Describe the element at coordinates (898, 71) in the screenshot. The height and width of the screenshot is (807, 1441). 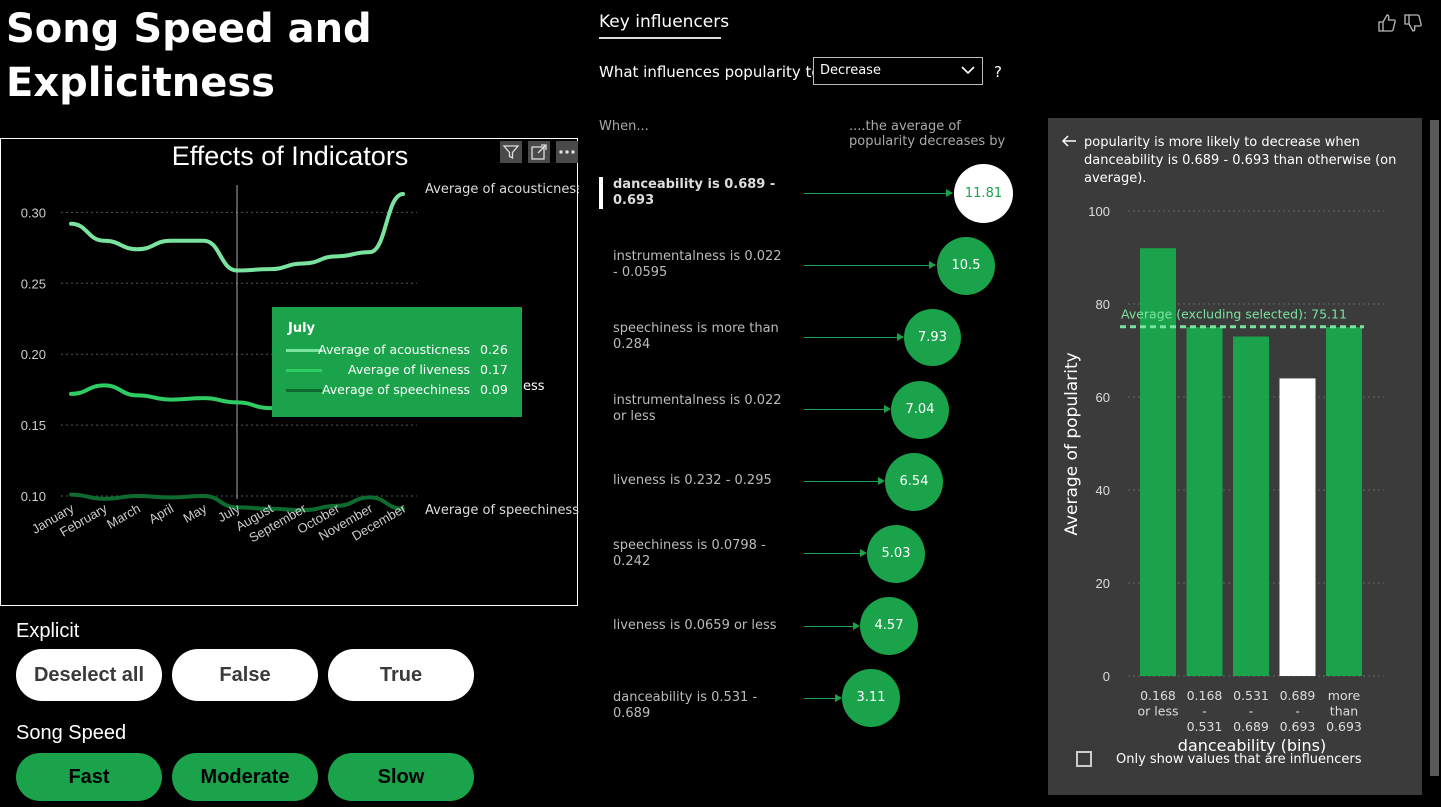
I see `direction-dropdown: Decrease` at that location.